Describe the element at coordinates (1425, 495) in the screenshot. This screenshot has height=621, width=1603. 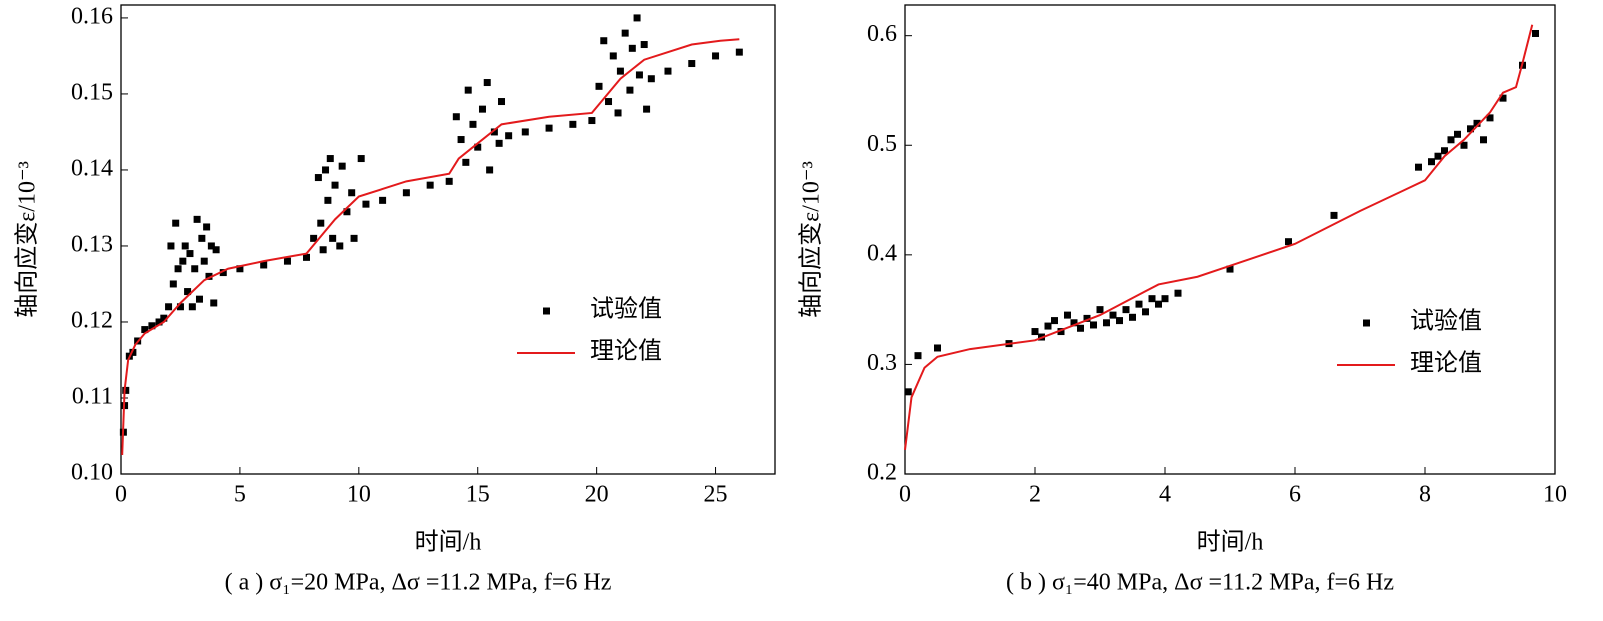
I see `x-tick-label: 8` at that location.